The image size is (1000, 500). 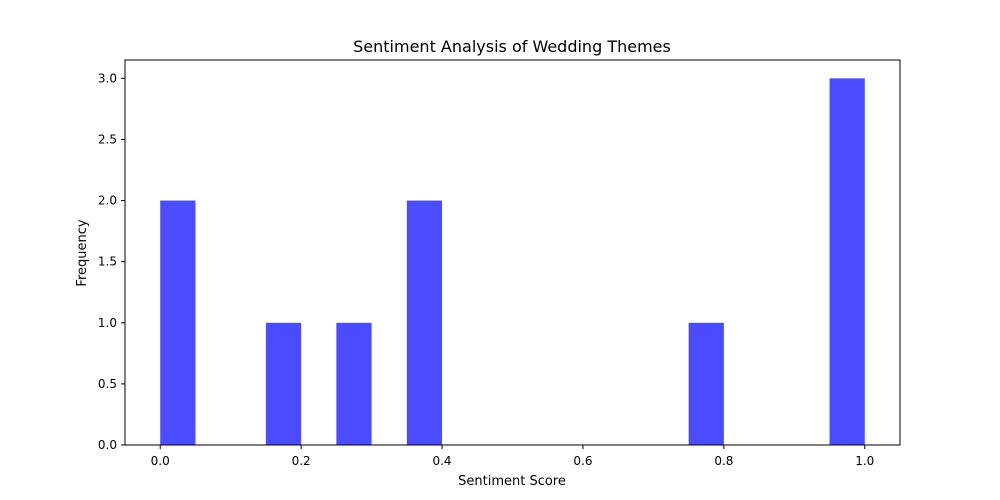 I want to click on y-axis-ticks: 0.0 0.5 1.0 1.5 2.0 2.5 3.0, so click(x=111, y=261).